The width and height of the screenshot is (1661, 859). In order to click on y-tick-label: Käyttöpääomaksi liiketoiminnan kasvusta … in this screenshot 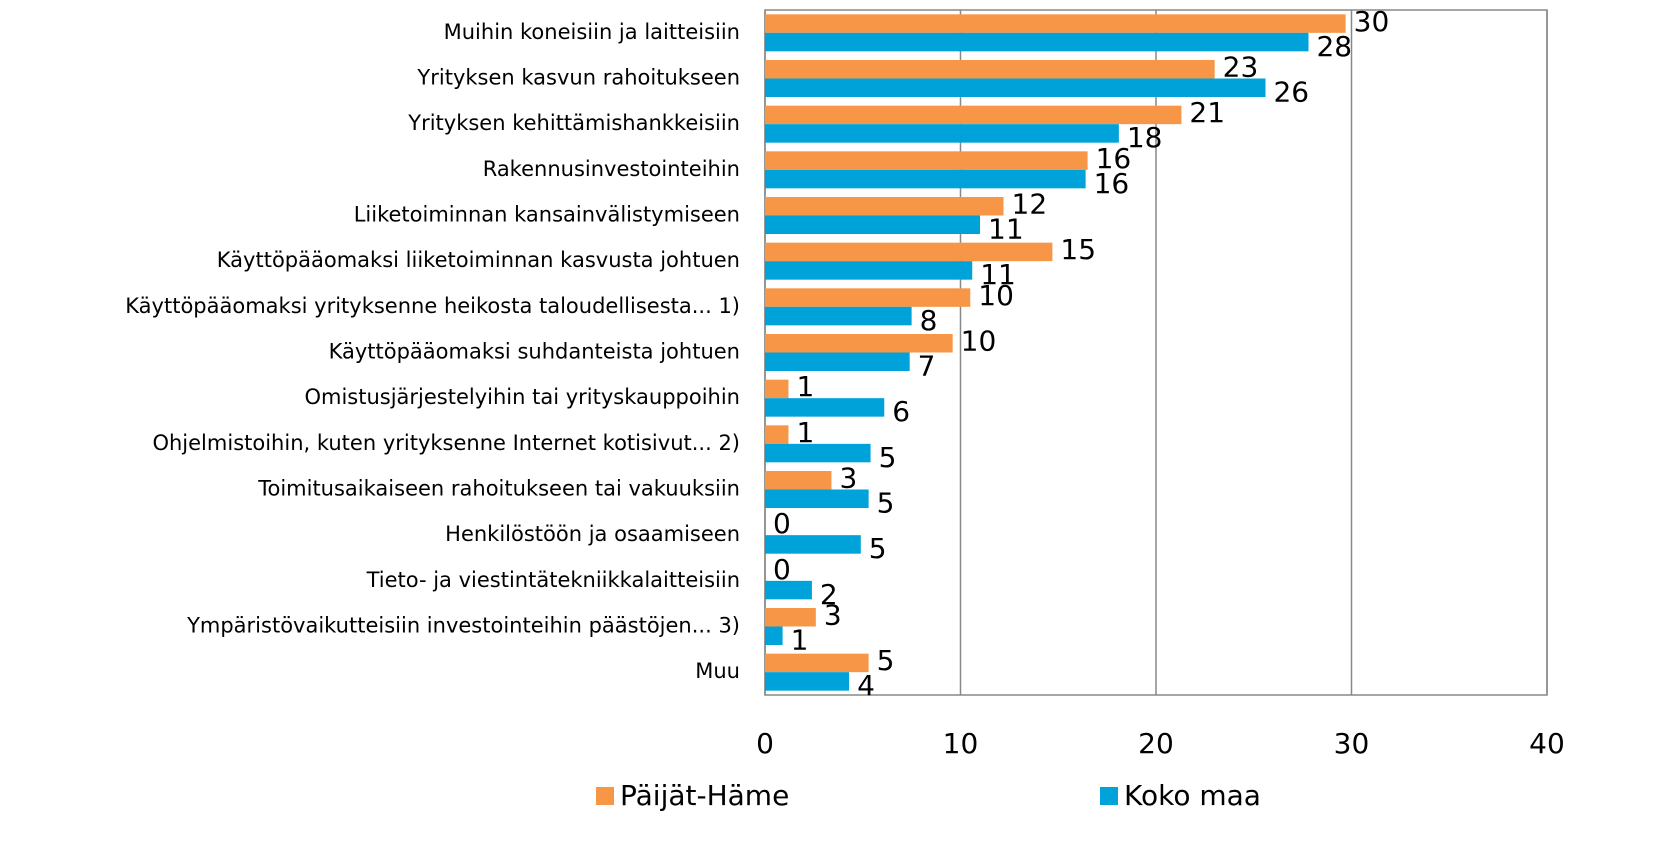, I will do `click(478, 260)`.